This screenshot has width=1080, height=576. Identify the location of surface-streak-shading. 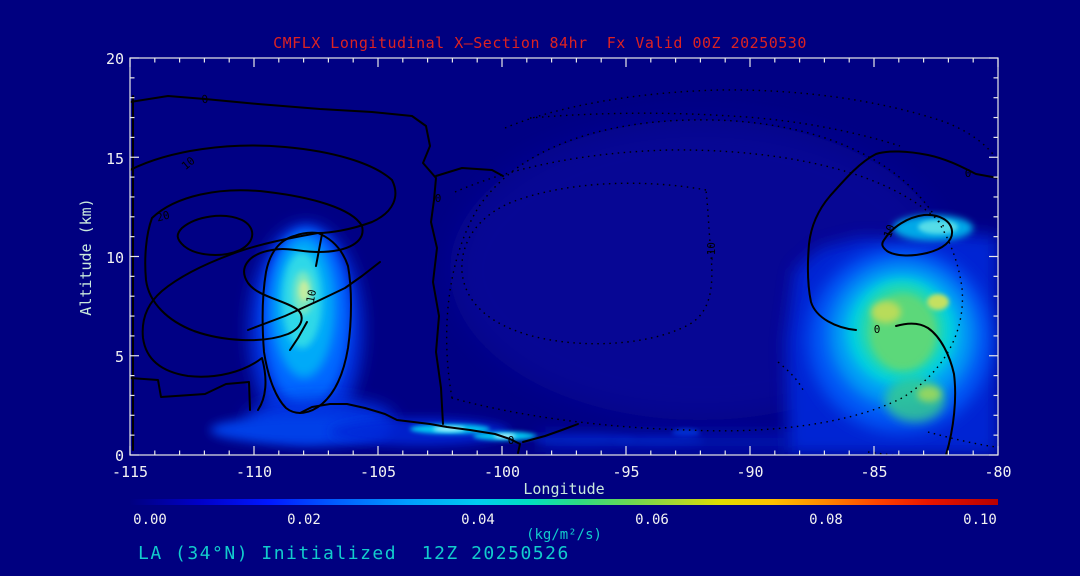
(560, 435).